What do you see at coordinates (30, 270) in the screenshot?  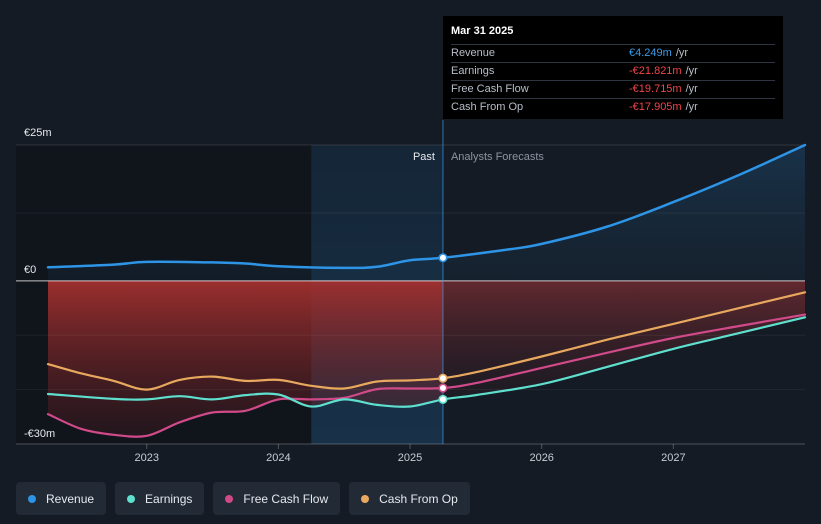 I see `y-tick-label: €0` at bounding box center [30, 270].